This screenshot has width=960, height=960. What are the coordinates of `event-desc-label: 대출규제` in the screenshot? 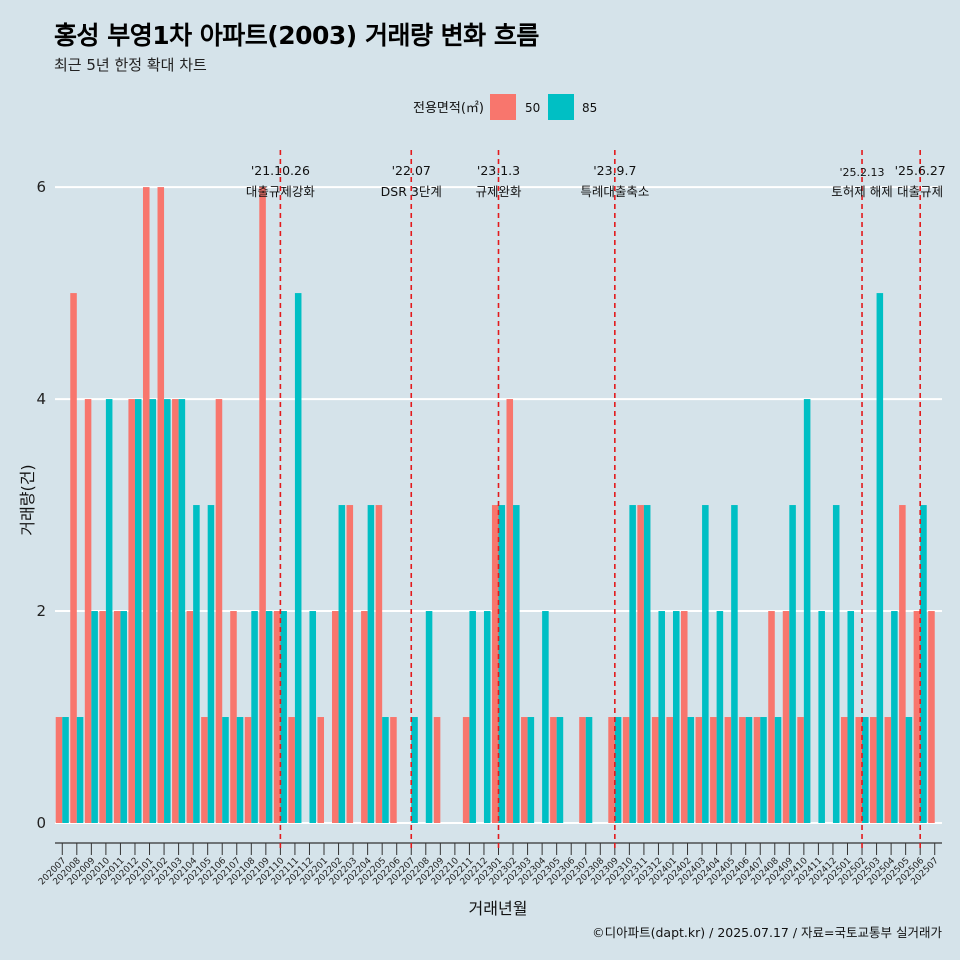 It's located at (920, 191).